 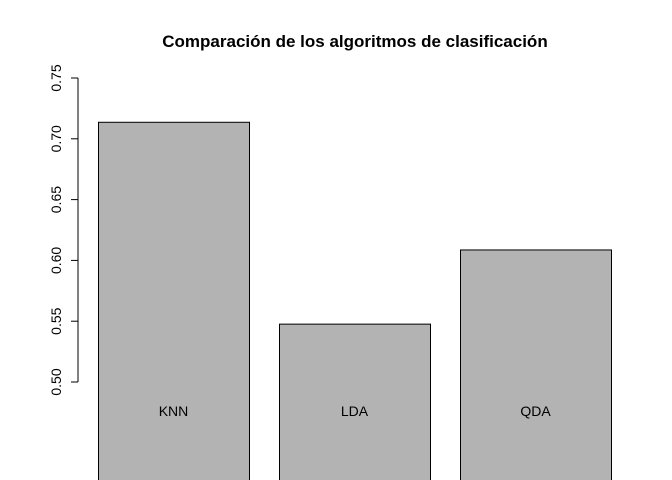 What do you see at coordinates (174, 411) in the screenshot?
I see `bar-label-knn: KNN` at bounding box center [174, 411].